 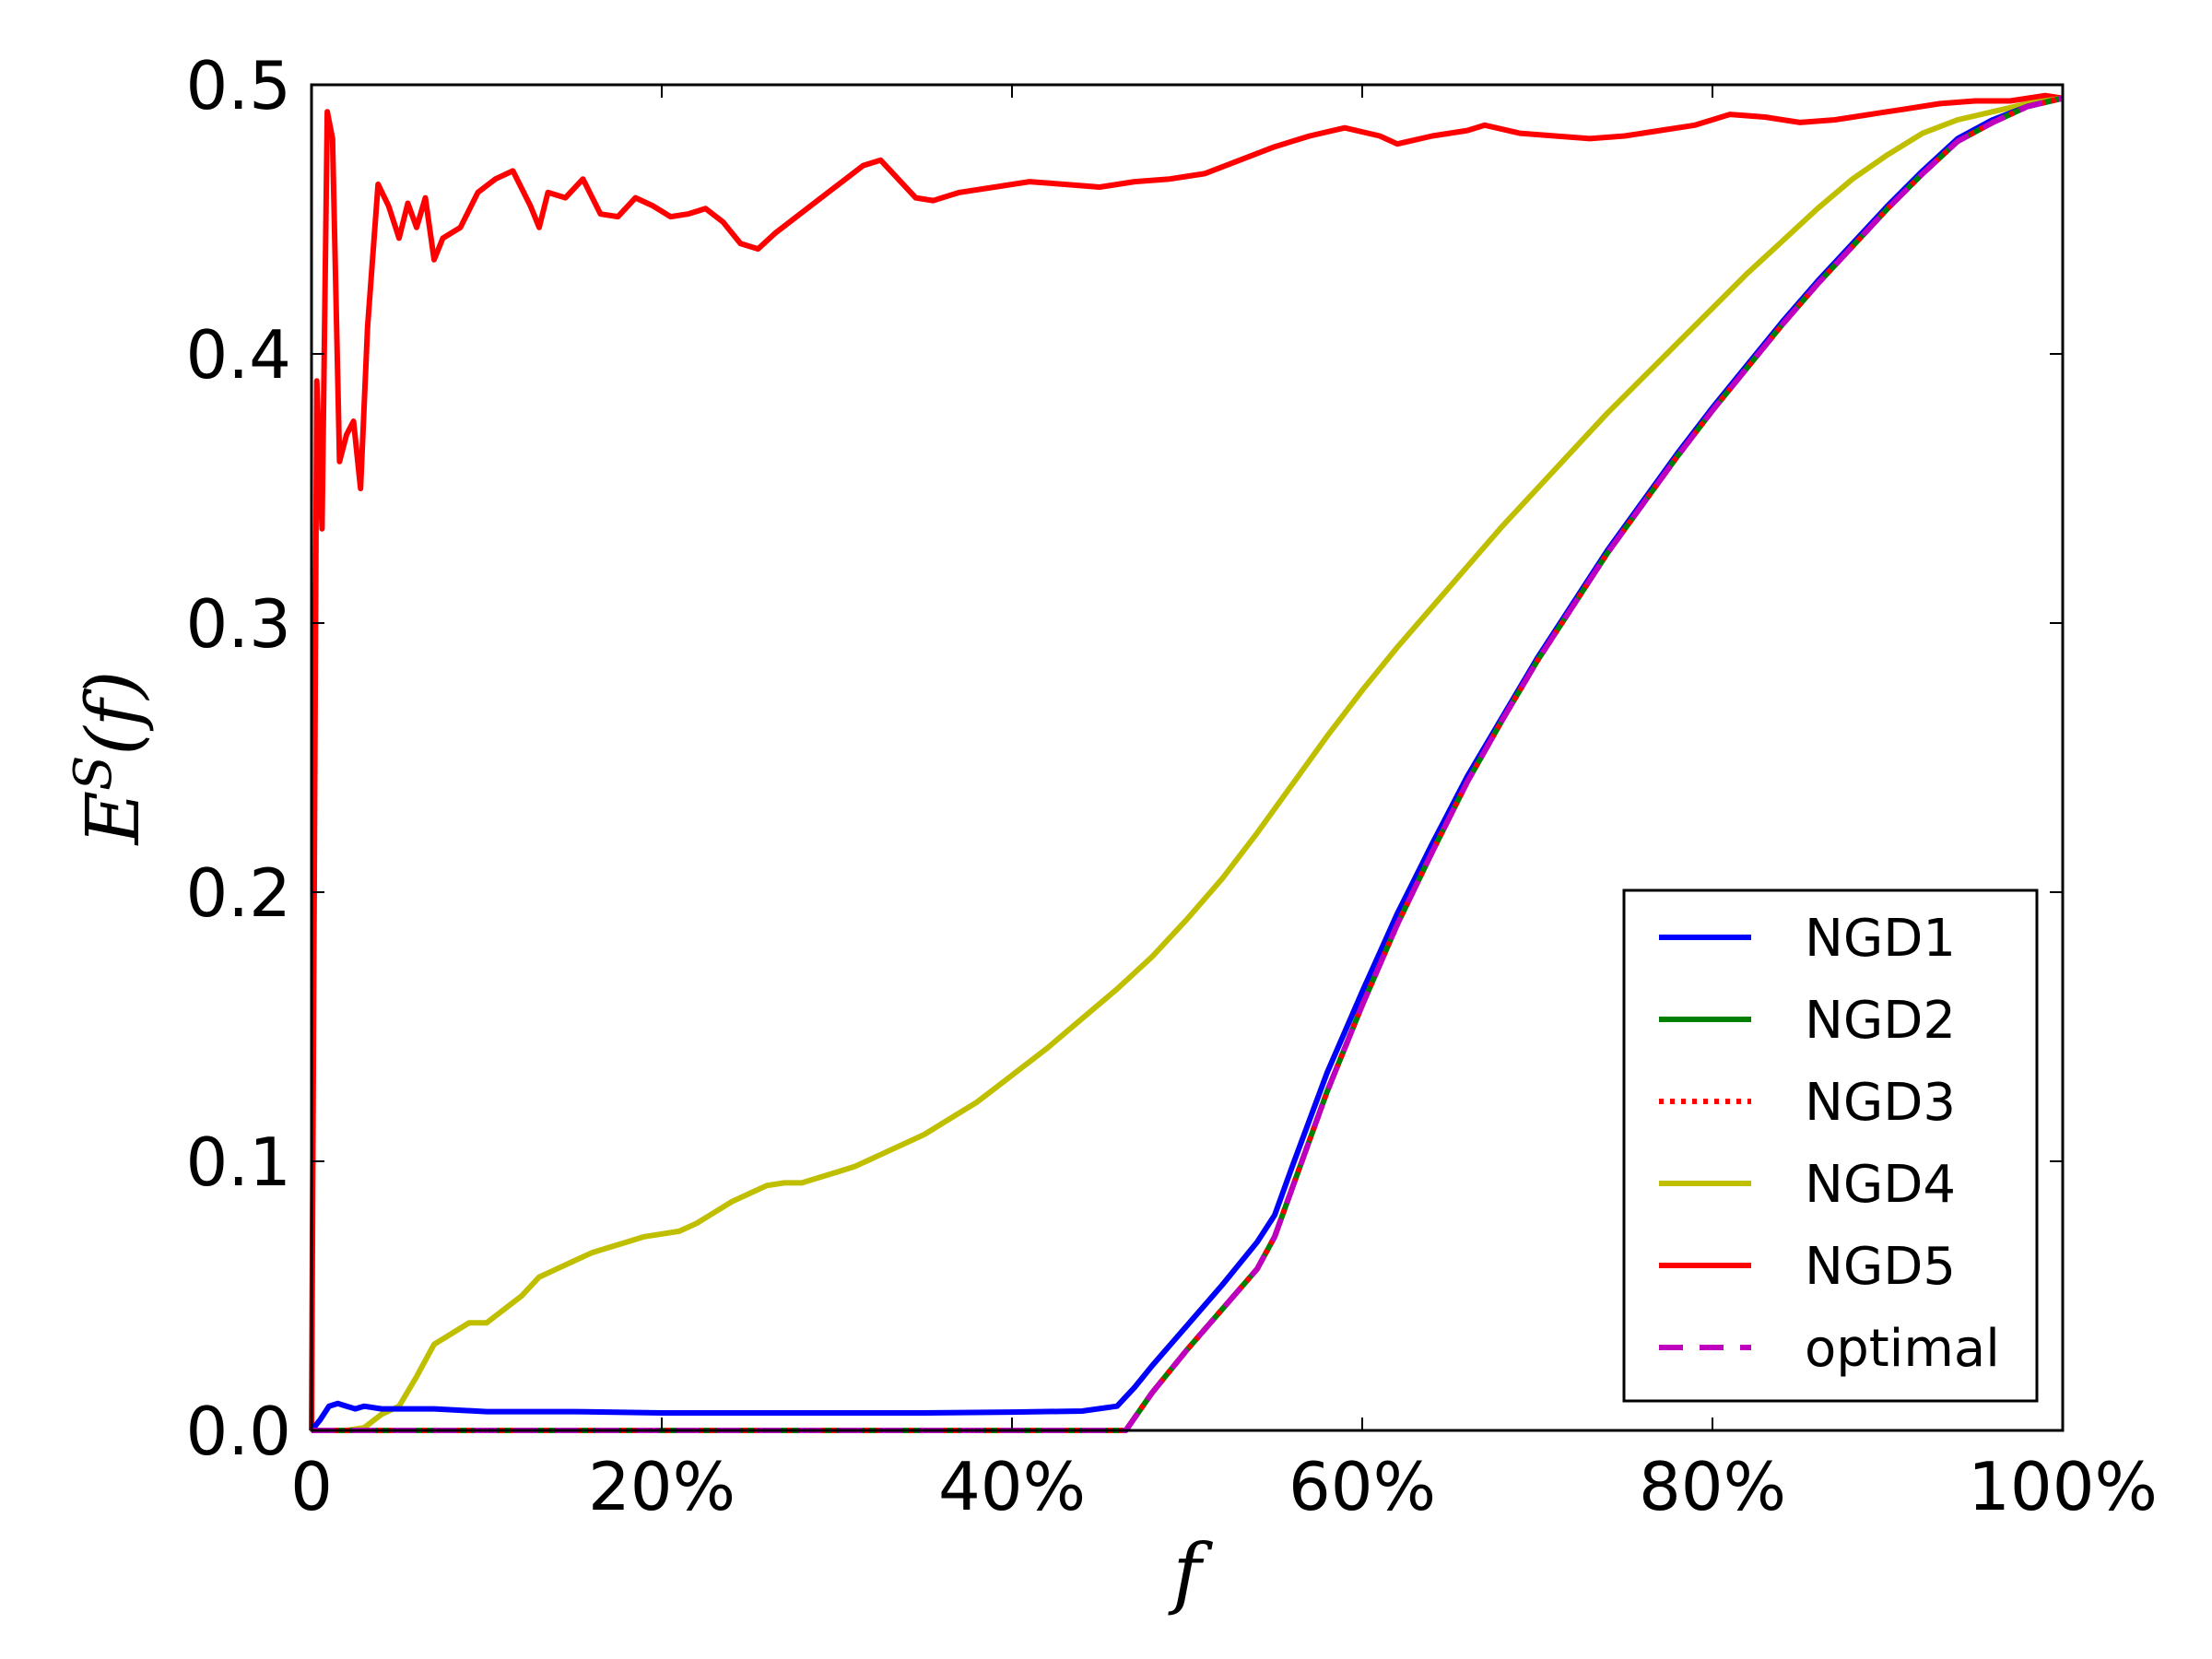 I want to click on y-axis-label-base: E, so click(x=113, y=818).